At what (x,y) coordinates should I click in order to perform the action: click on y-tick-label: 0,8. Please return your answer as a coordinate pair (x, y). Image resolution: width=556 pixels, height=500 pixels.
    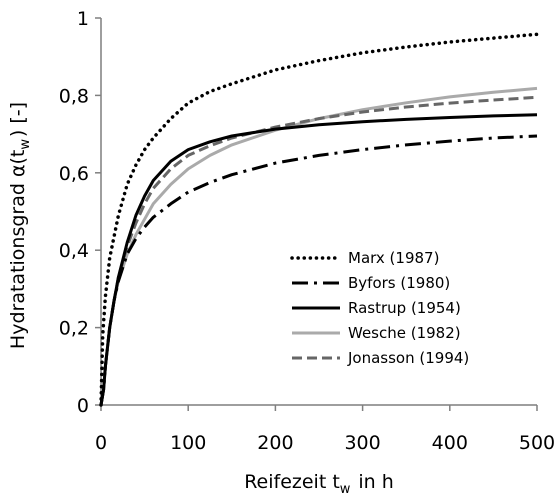
    Looking at the image, I should click on (74, 96).